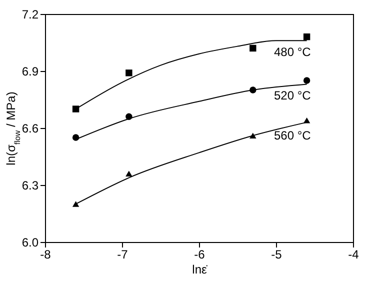  Describe the element at coordinates (30, 71) in the screenshot. I see `y-tick-label: 6.9` at that location.